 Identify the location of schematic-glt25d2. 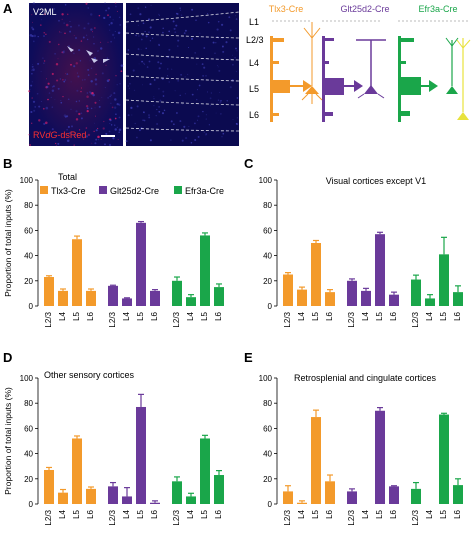
(354, 71).